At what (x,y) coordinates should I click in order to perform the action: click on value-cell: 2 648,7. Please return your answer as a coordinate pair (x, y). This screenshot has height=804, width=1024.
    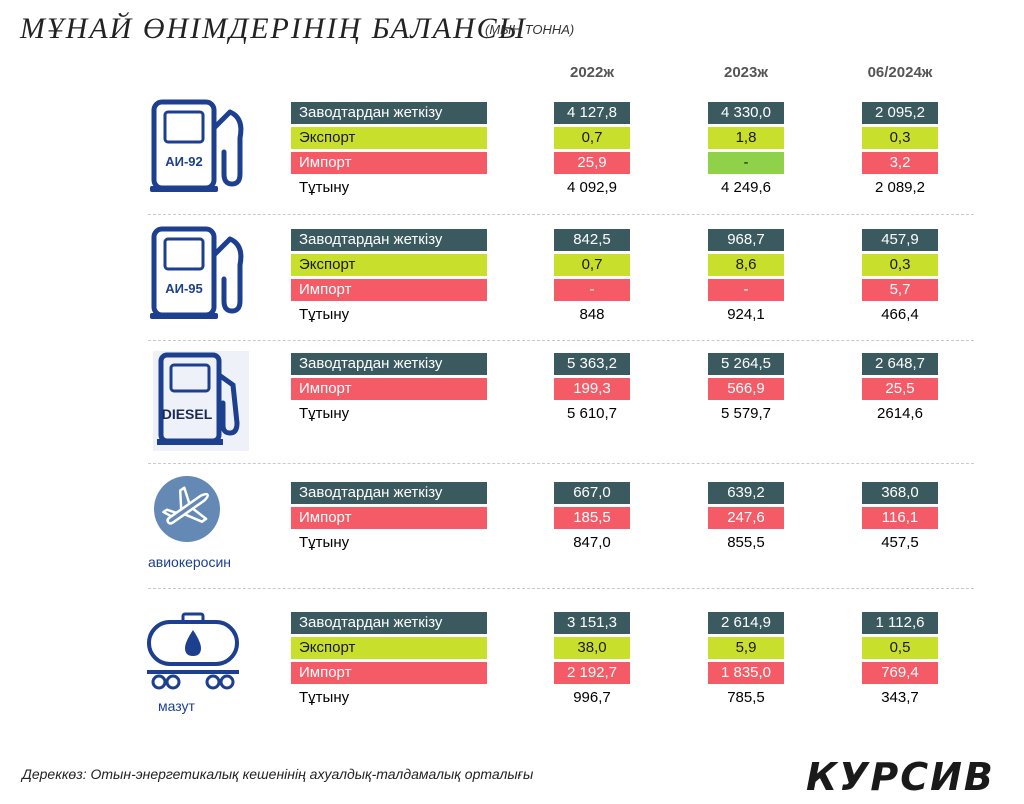
    Looking at the image, I should click on (900, 364).